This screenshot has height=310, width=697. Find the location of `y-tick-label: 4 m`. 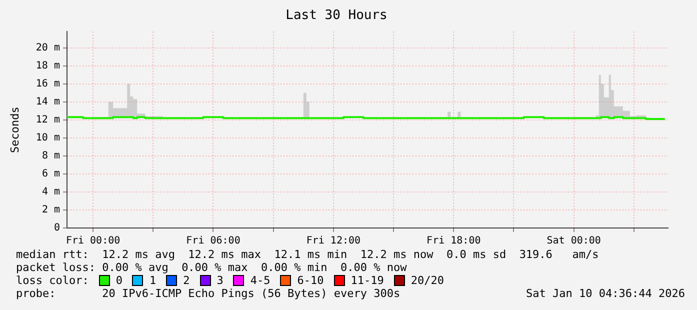

y-tick-label: 4 m is located at coordinates (51, 192).